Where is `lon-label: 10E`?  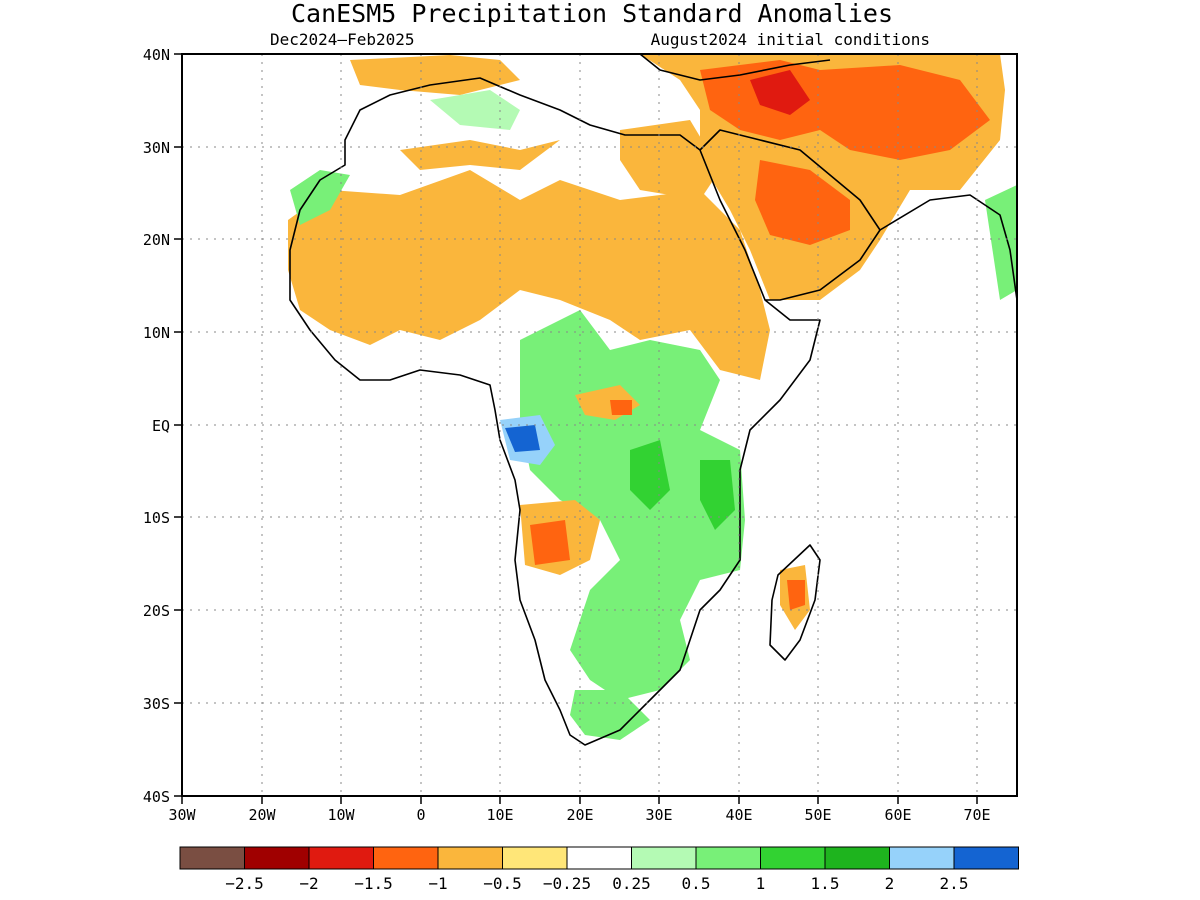 lon-label: 10E is located at coordinates (499, 815).